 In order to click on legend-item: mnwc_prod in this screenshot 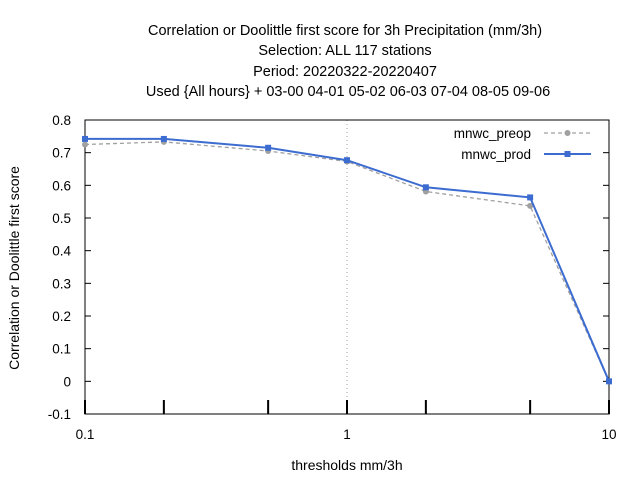, I will do `click(526, 154)`.